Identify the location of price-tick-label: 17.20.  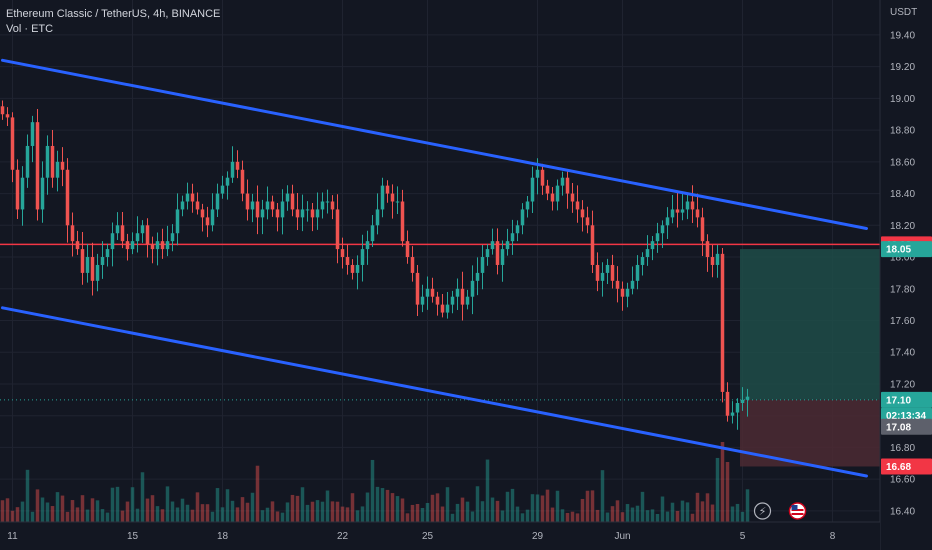
(902, 384).